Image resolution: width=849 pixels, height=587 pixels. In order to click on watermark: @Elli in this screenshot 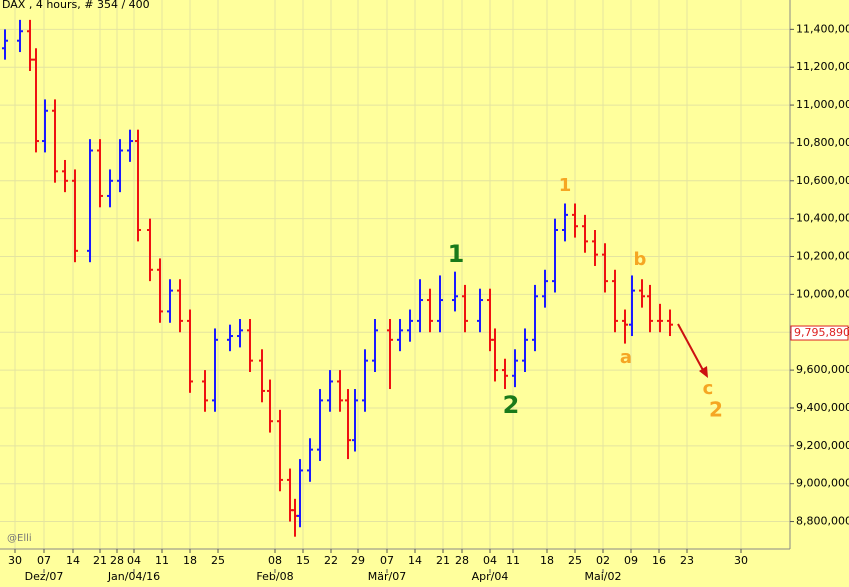, I will do `click(19, 538)`.